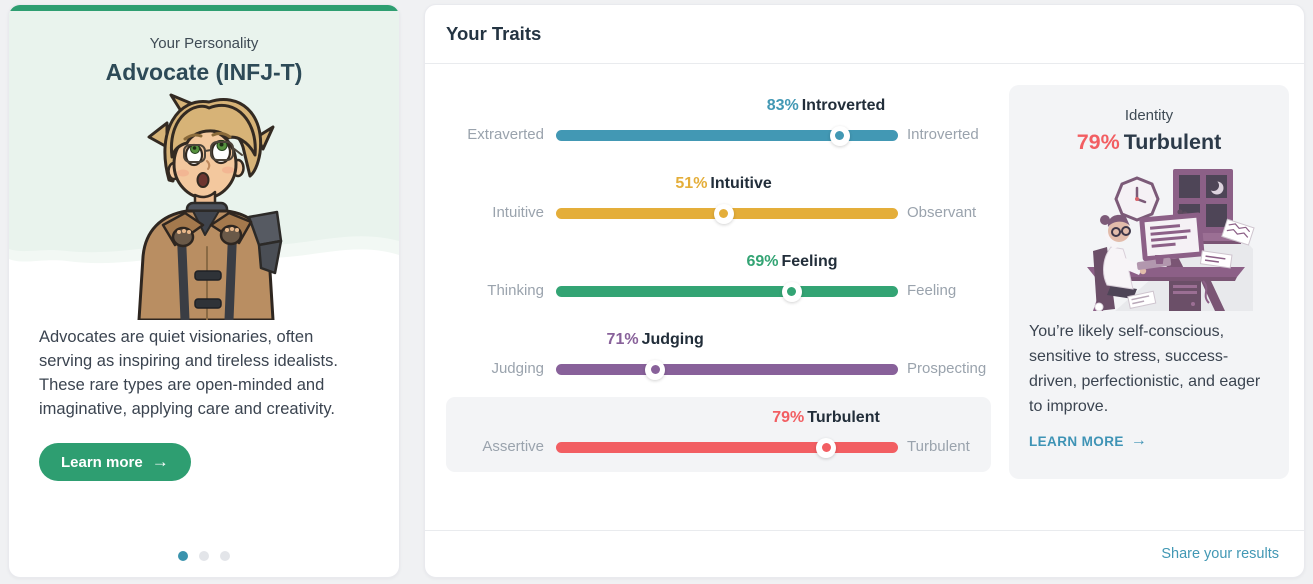 Image resolution: width=1313 pixels, height=584 pixels. What do you see at coordinates (518, 212) in the screenshot?
I see `trait-left-label: Intuitive` at bounding box center [518, 212].